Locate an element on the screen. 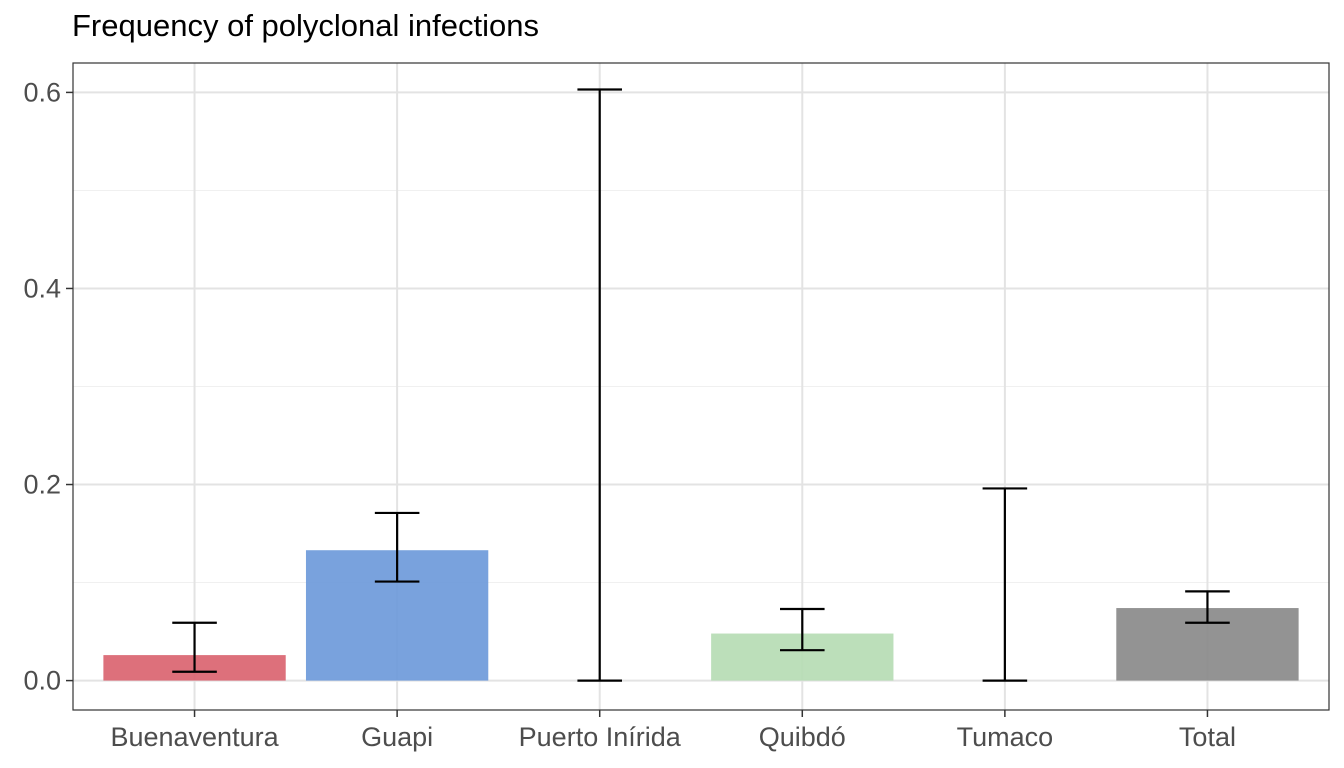 The height and width of the screenshot is (768, 1344). x-tick-label: Puerto Inírida is located at coordinates (600, 737).